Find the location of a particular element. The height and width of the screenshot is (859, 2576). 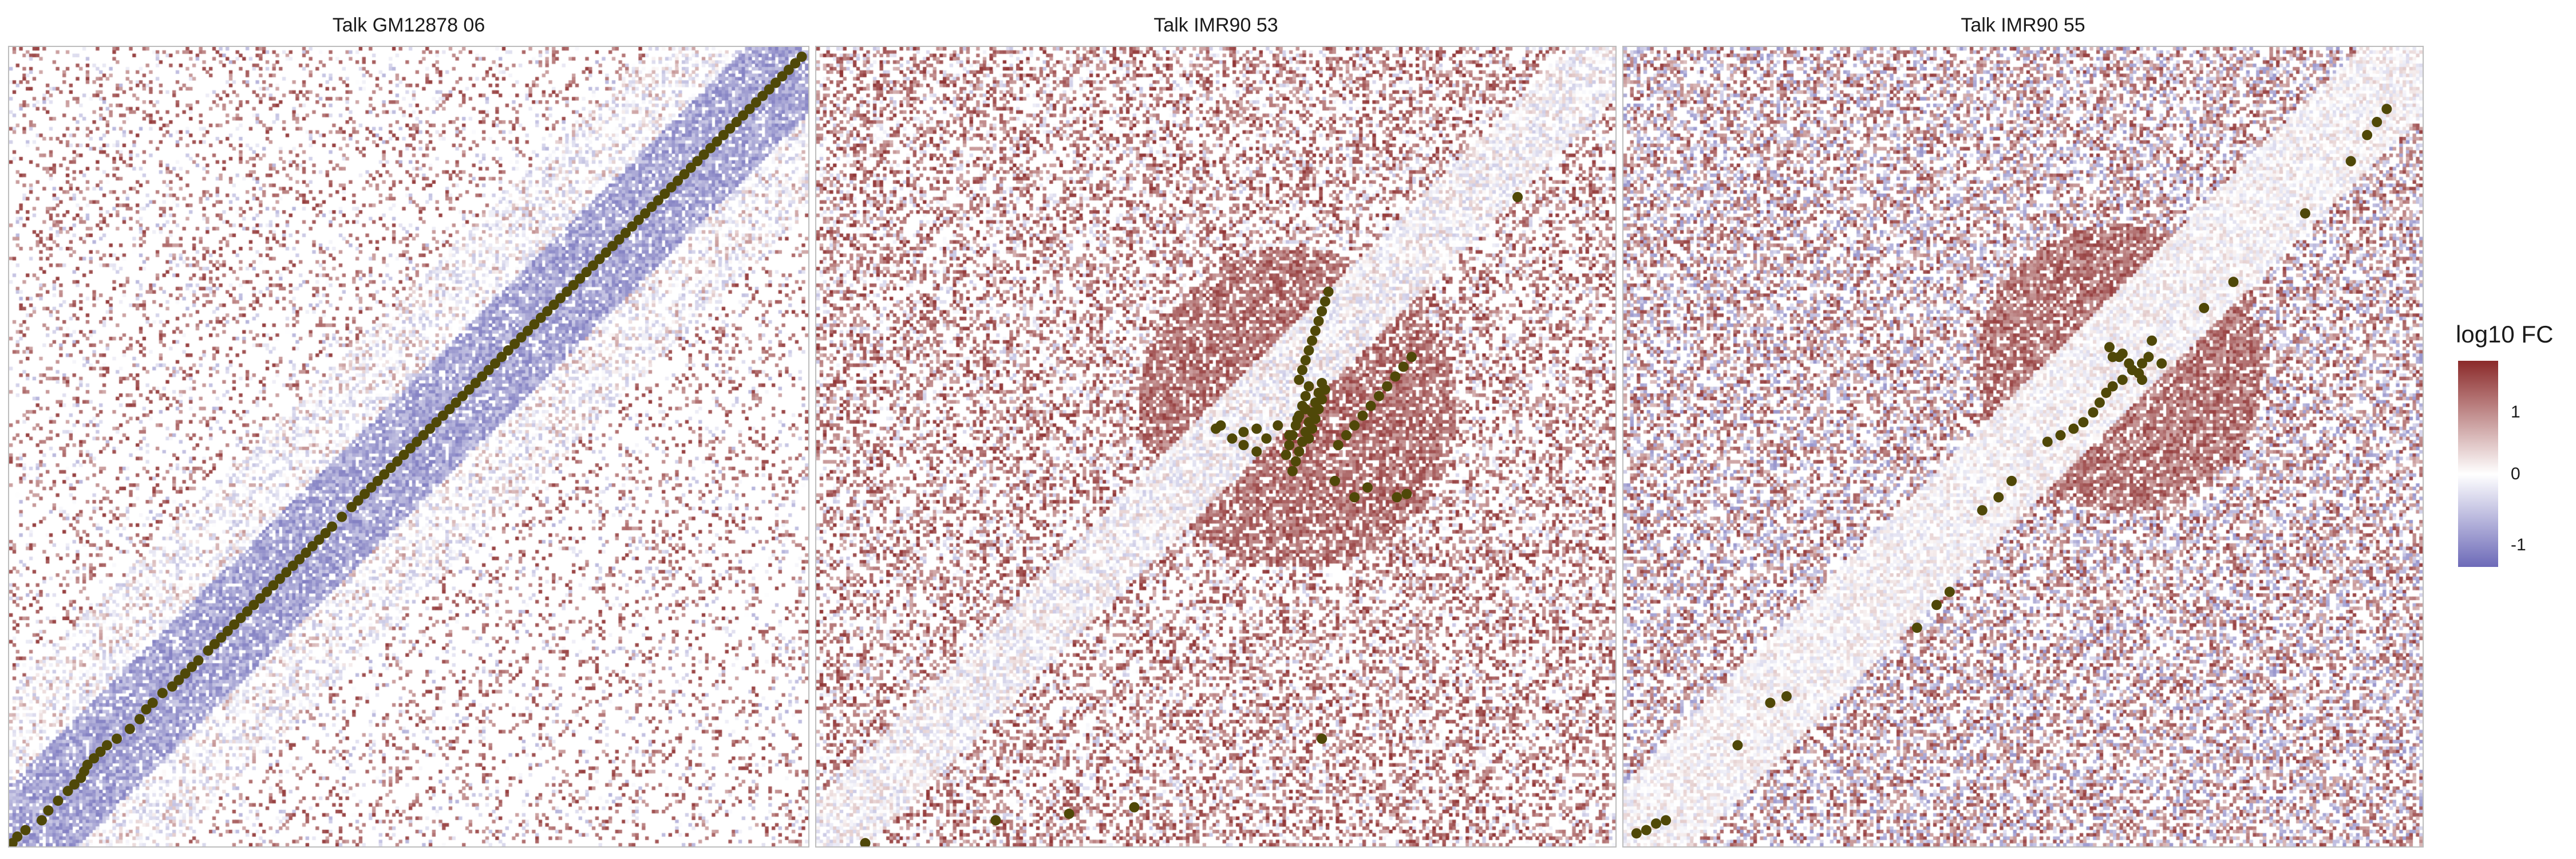

legend-tick-label: -1 is located at coordinates (2518, 544).